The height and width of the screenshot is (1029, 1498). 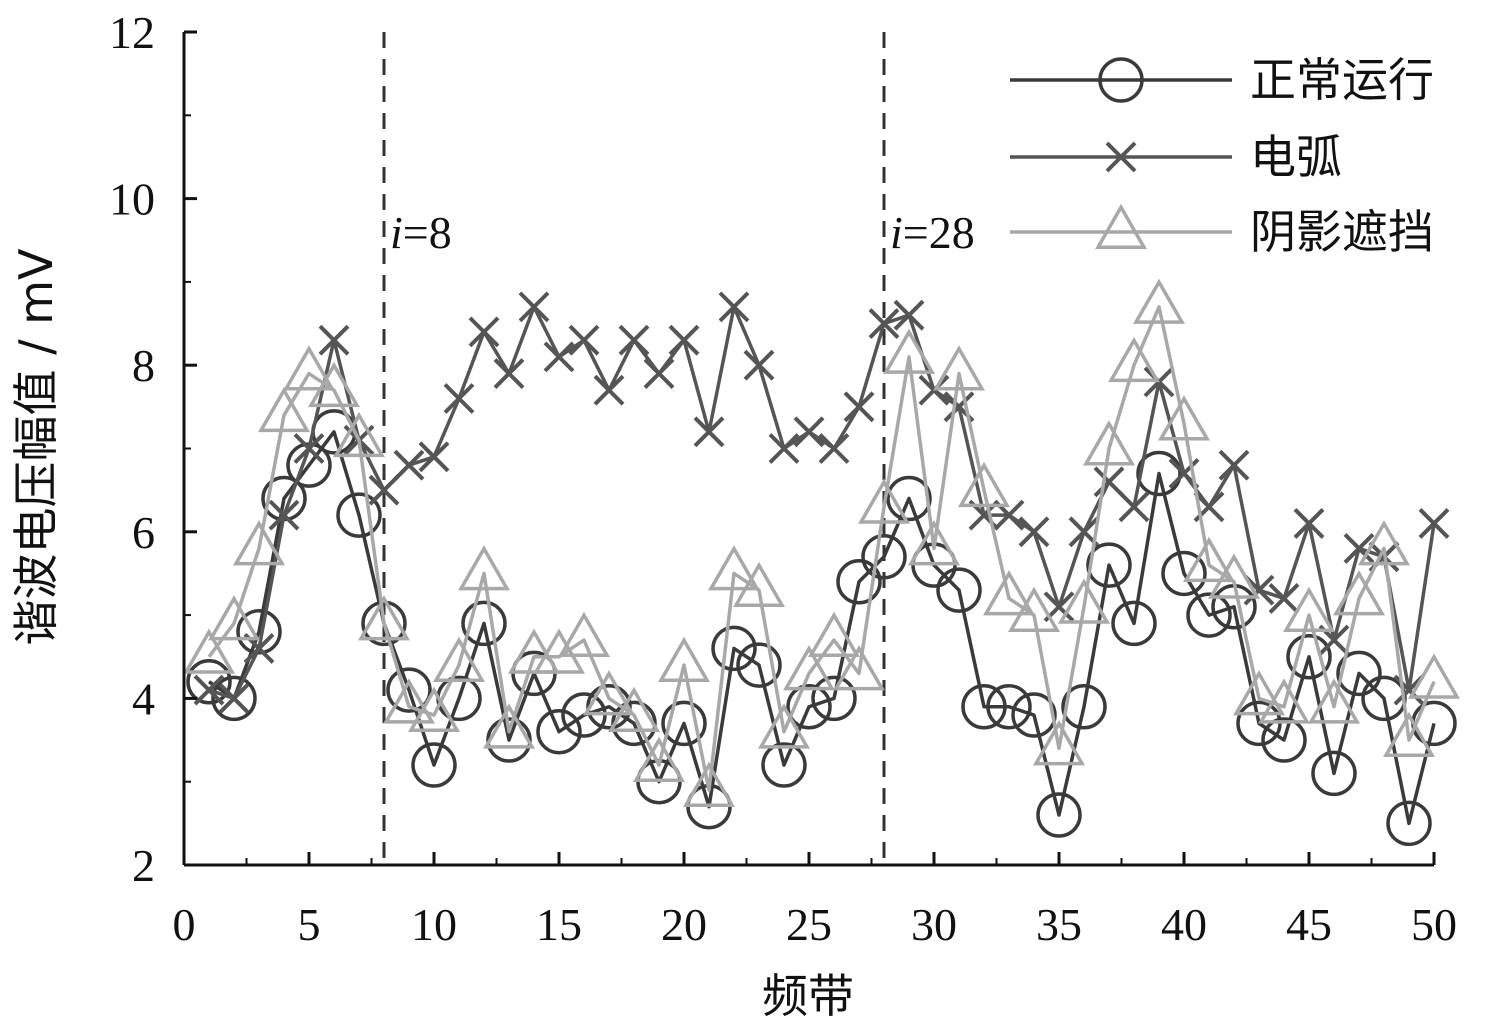 What do you see at coordinates (1059, 924) in the screenshot?
I see `x-tick-label: 35` at bounding box center [1059, 924].